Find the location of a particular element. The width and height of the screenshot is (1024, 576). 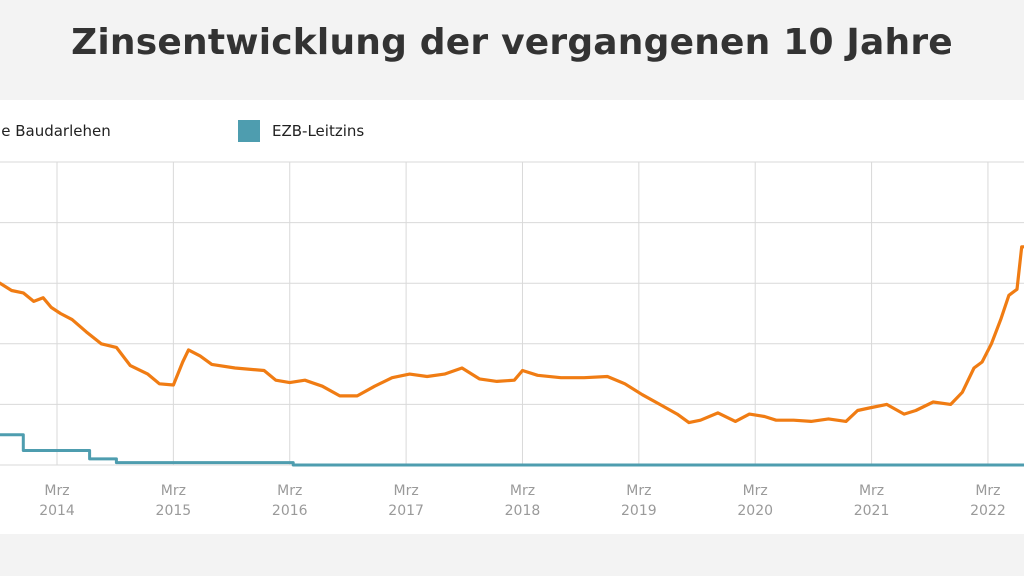

x-tick-month-0: Mrz is located at coordinates (56, 491).